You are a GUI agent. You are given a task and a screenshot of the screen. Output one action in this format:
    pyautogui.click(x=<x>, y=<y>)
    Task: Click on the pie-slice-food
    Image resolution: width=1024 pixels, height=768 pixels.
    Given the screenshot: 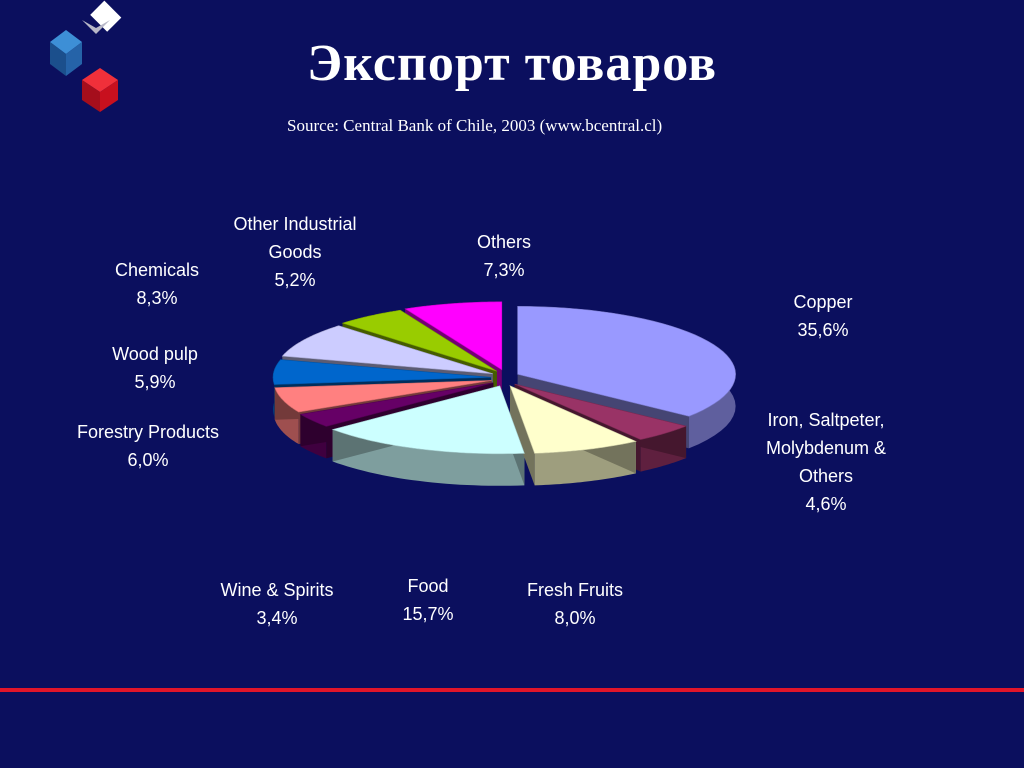 What is the action you would take?
    pyautogui.click(x=428, y=420)
    